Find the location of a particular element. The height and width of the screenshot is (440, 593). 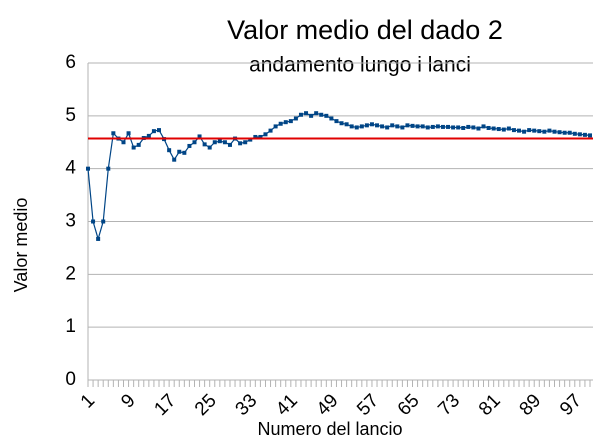

x-tick-label: 25 is located at coordinates (206, 405).